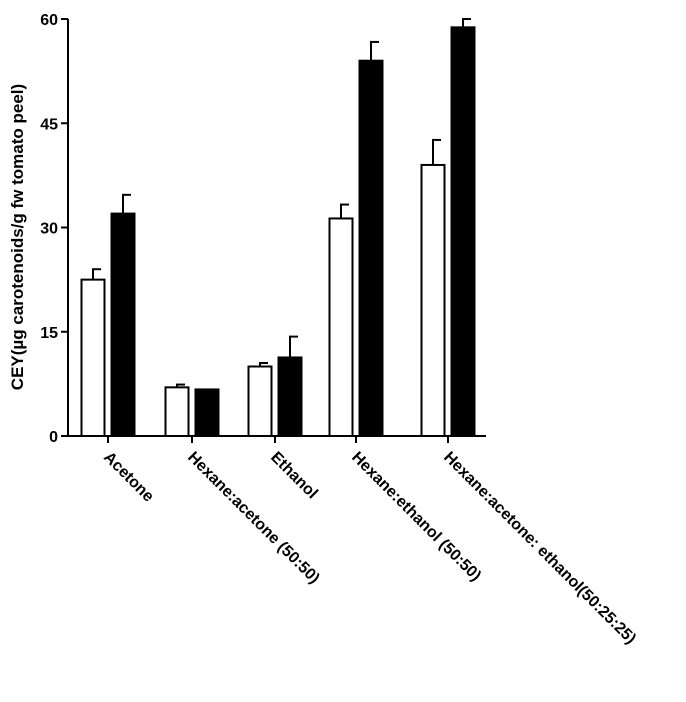 The height and width of the screenshot is (702, 686). I want to click on y-tick-label: 60, so click(49, 20).